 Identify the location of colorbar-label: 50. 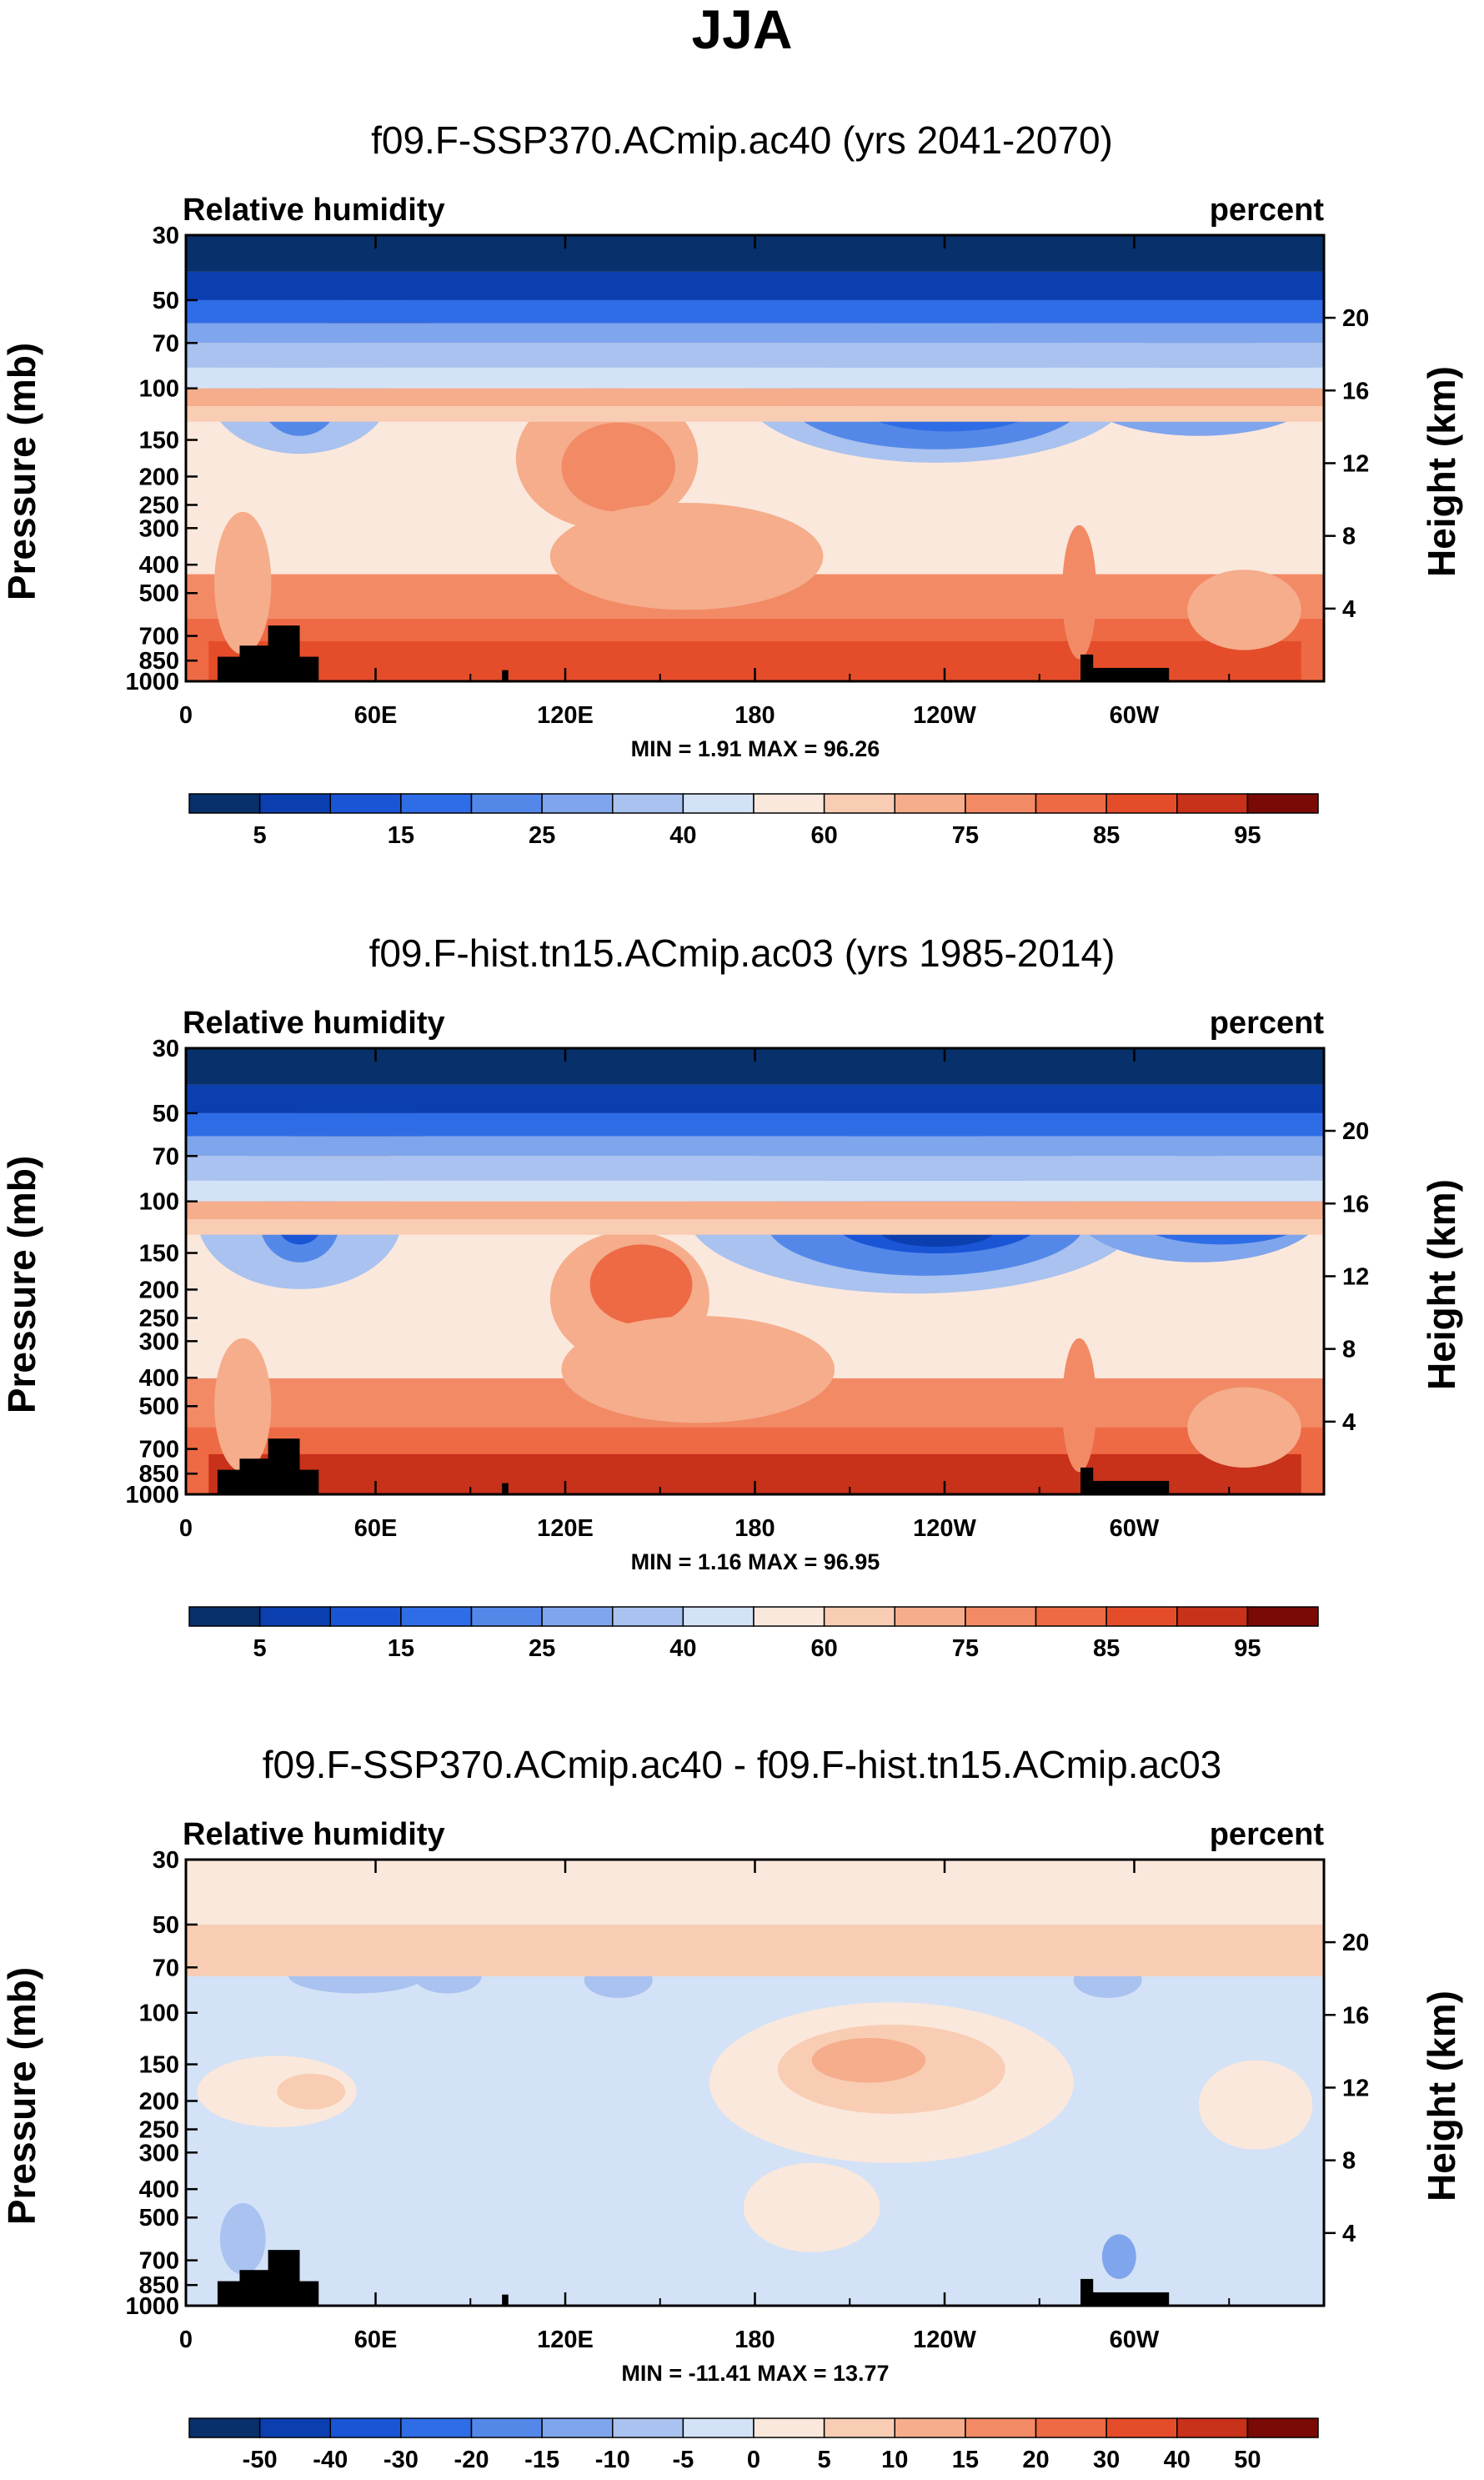
(1247, 2460).